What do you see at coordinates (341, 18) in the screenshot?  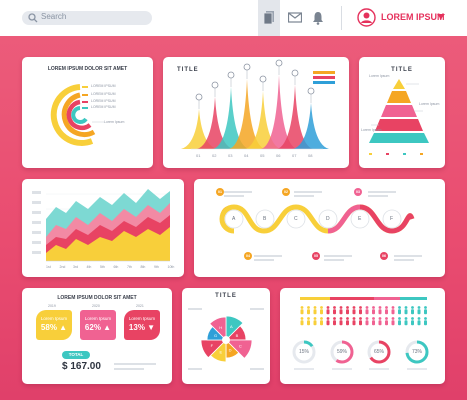 I see `toolbar-divider` at bounding box center [341, 18].